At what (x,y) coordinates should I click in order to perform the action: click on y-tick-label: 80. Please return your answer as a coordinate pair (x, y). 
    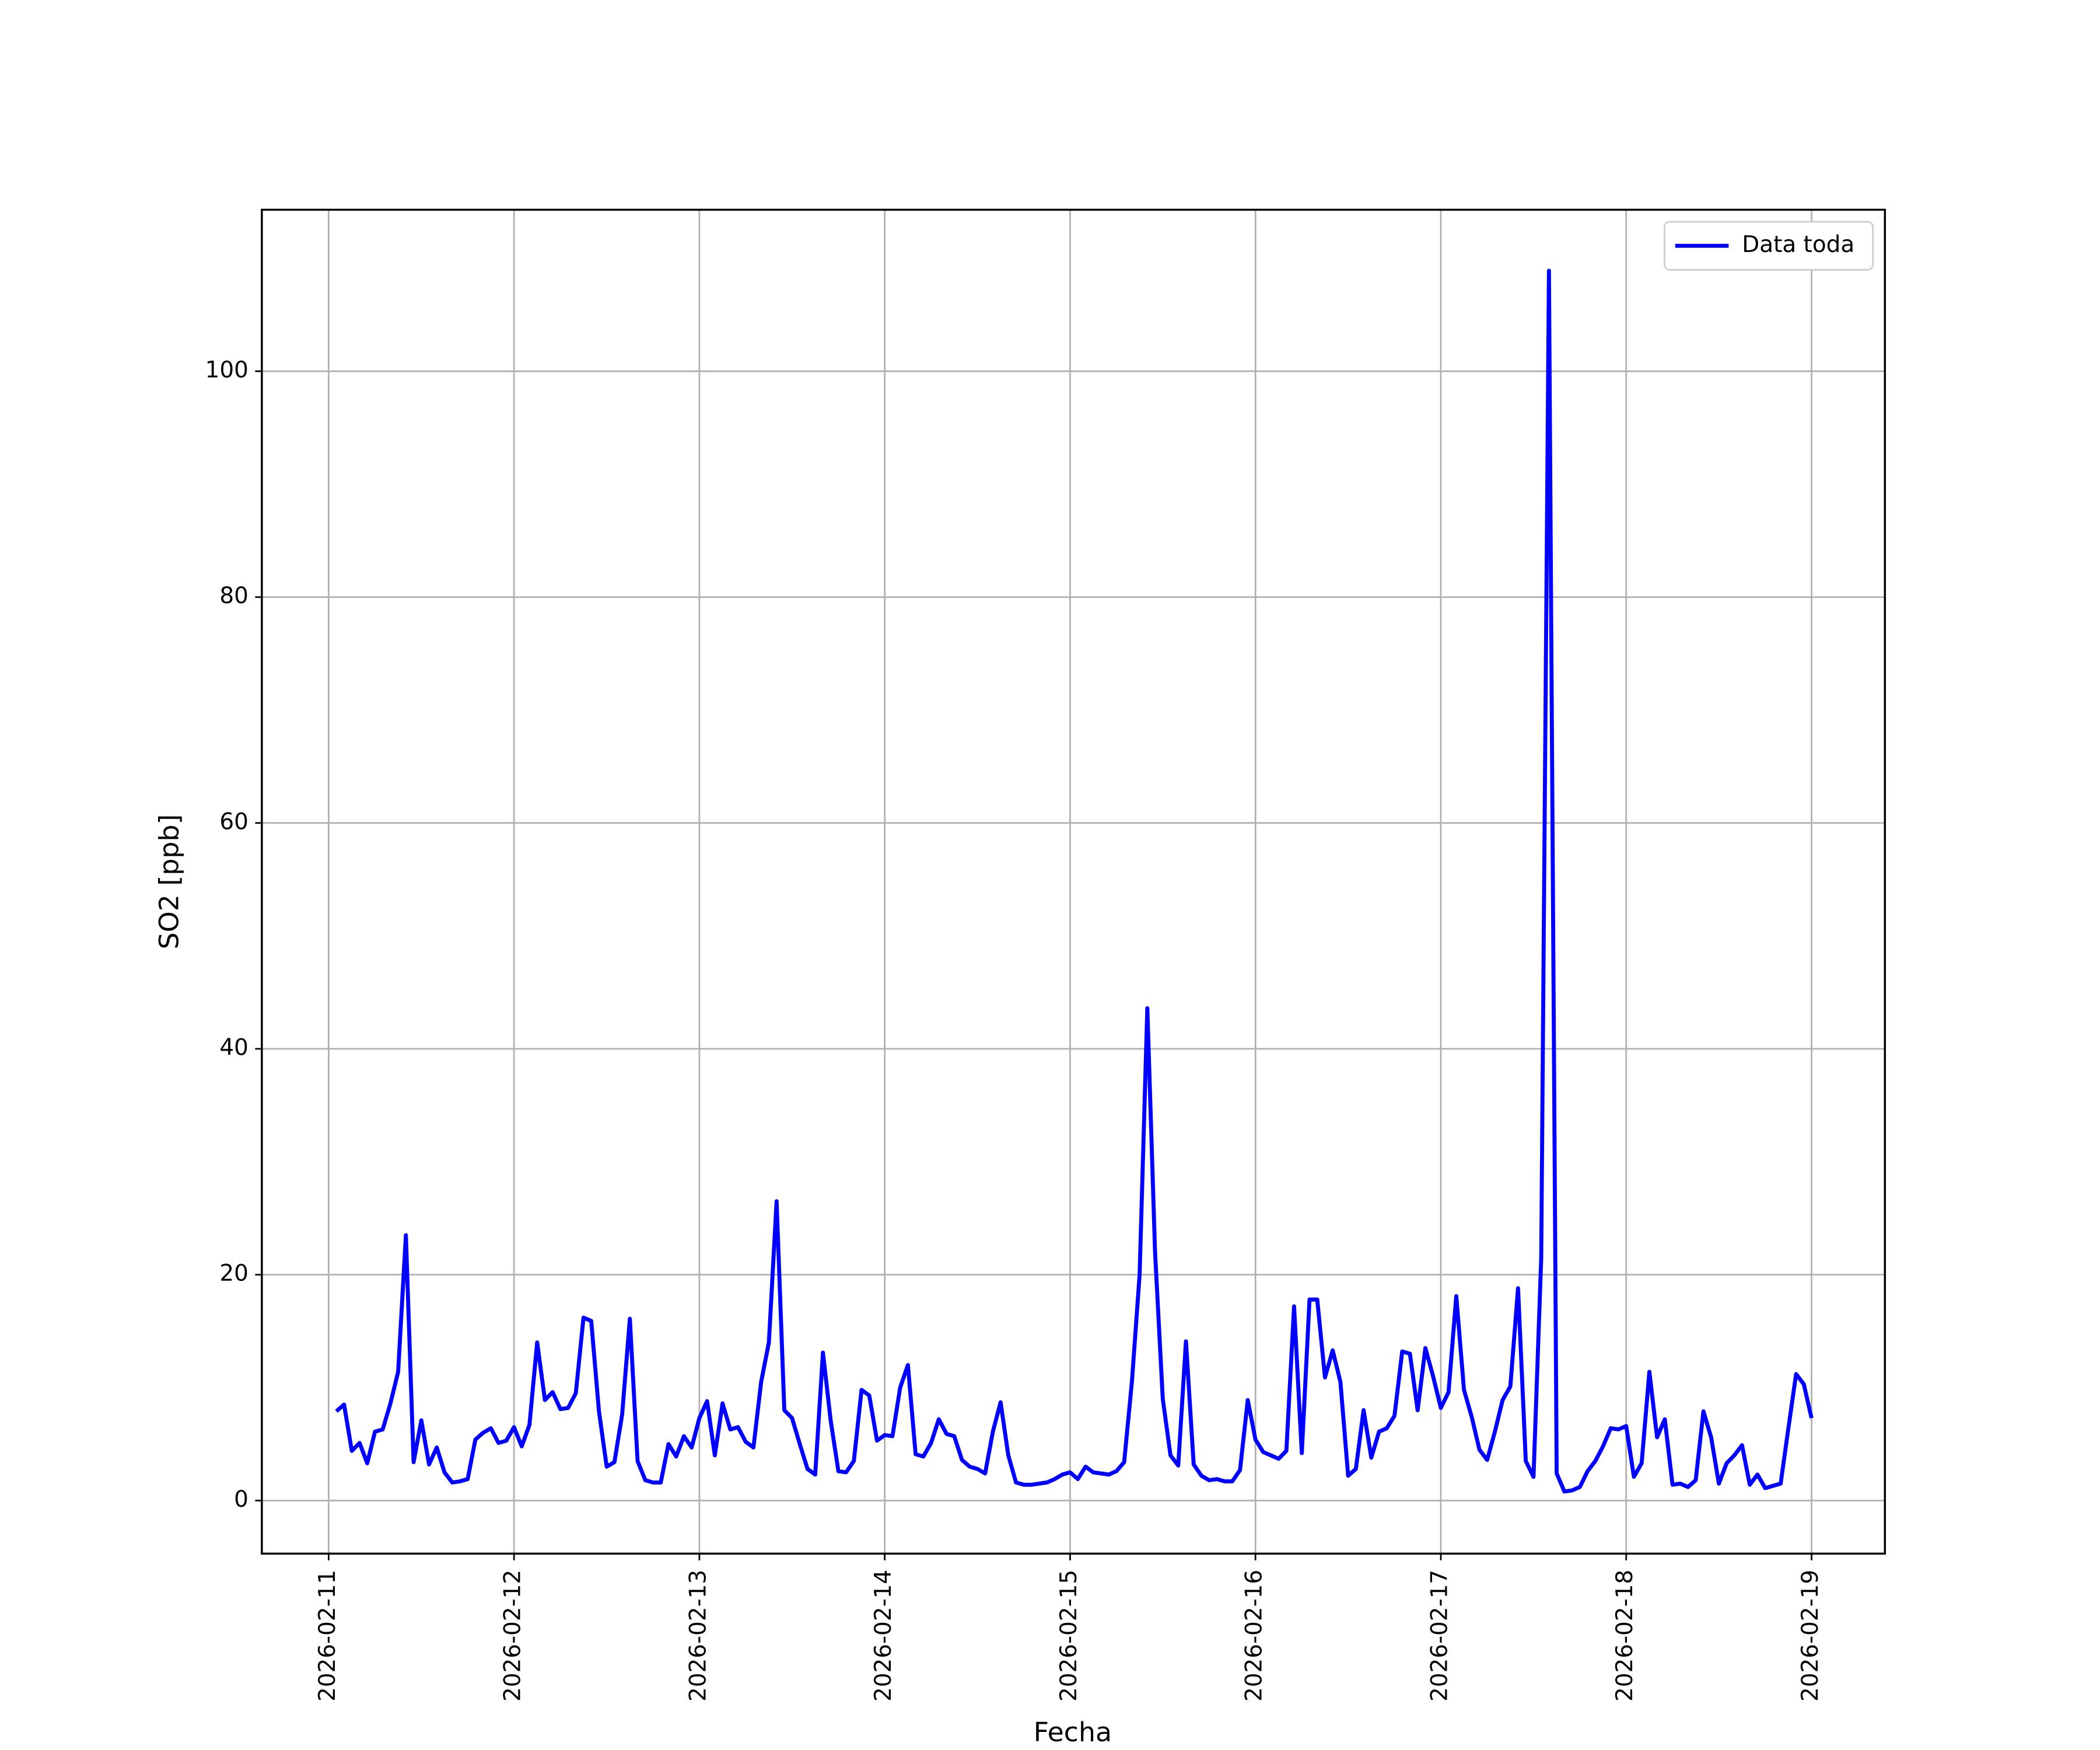
    Looking at the image, I should click on (234, 596).